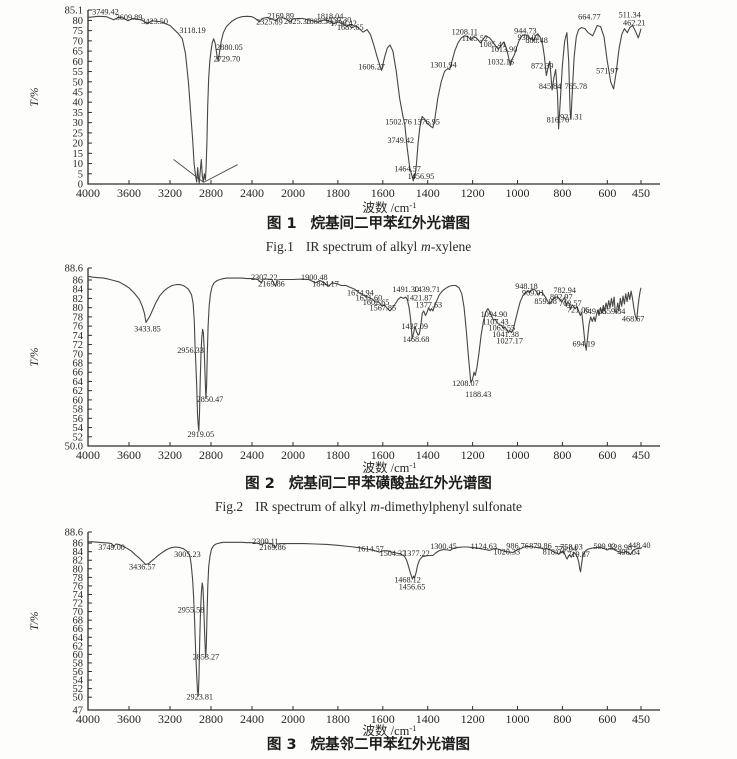 The height and width of the screenshot is (759, 737). I want to click on peak-label: 888.48, so click(536, 40).